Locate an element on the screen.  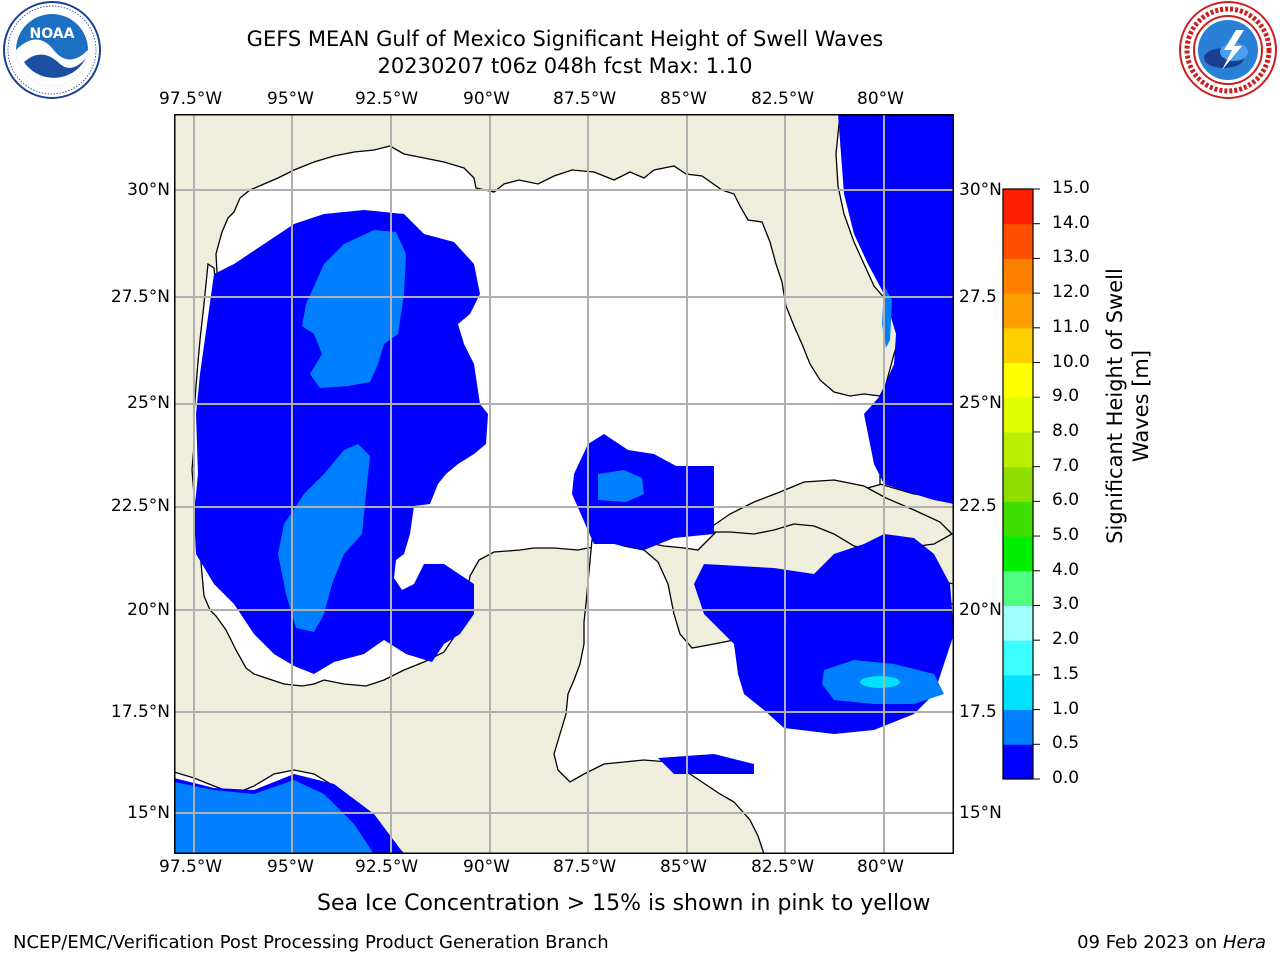
colorbar-tick-label: 12.0 is located at coordinates (1071, 292).